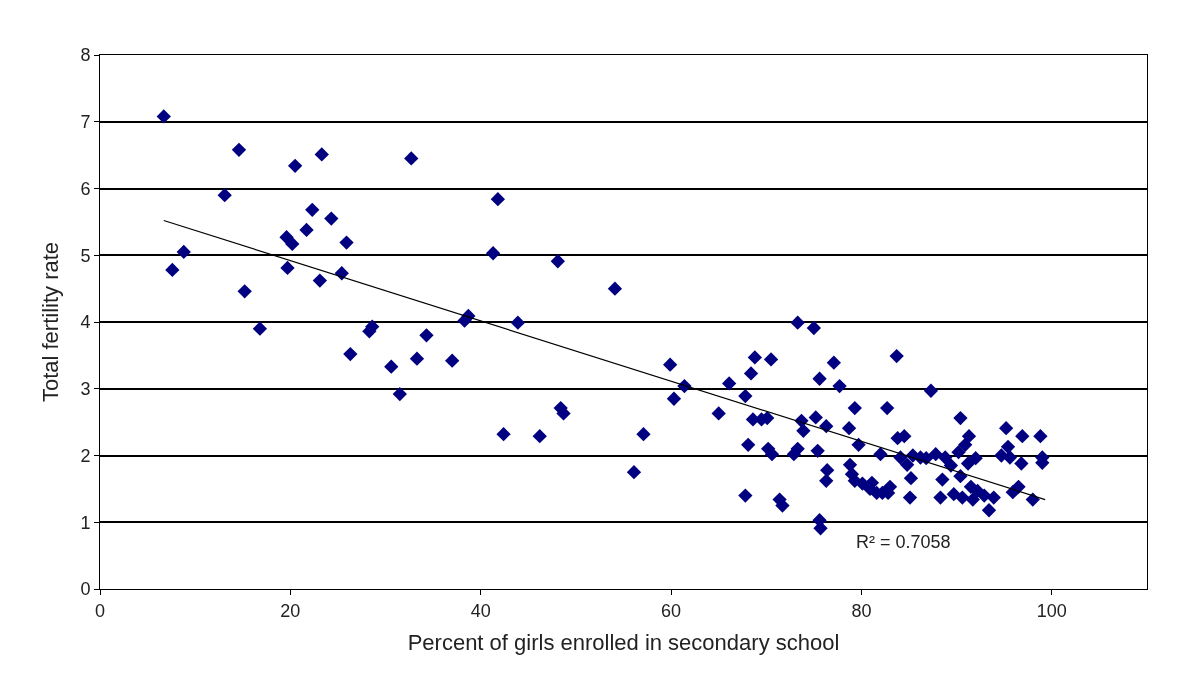 This screenshot has height=679, width=1202. What do you see at coordinates (85, 389) in the screenshot?
I see `y-tick-label: 3` at bounding box center [85, 389].